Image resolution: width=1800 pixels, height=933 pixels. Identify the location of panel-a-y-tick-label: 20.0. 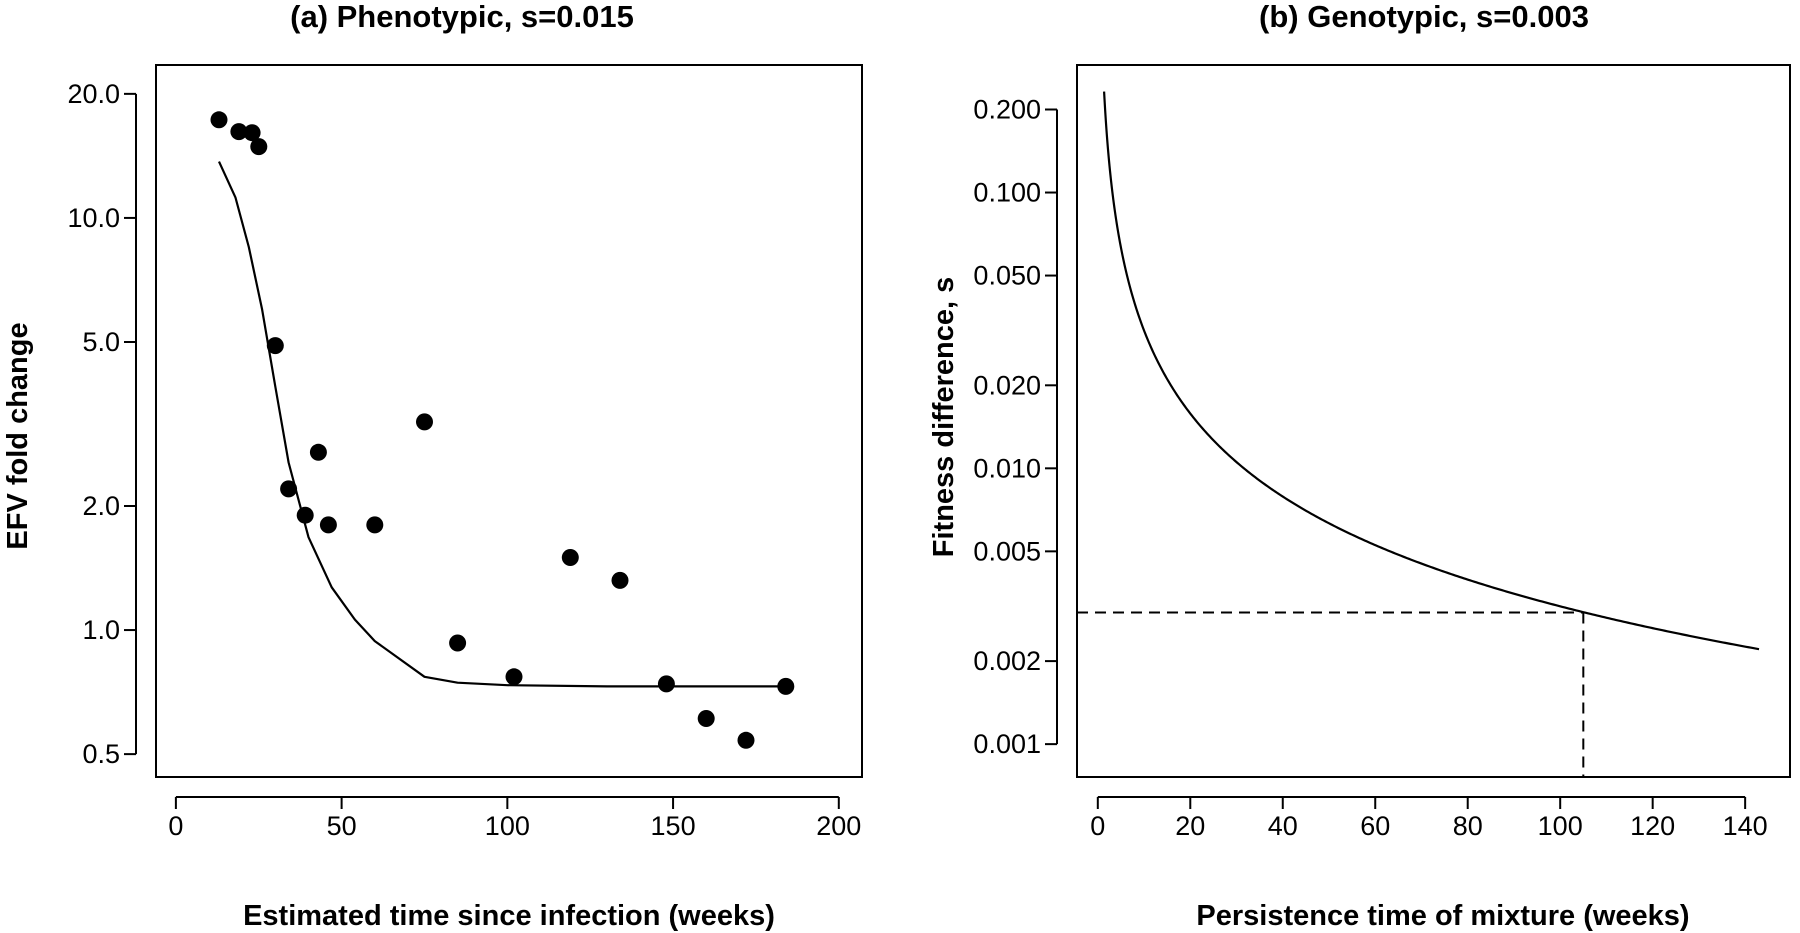
(93, 94).